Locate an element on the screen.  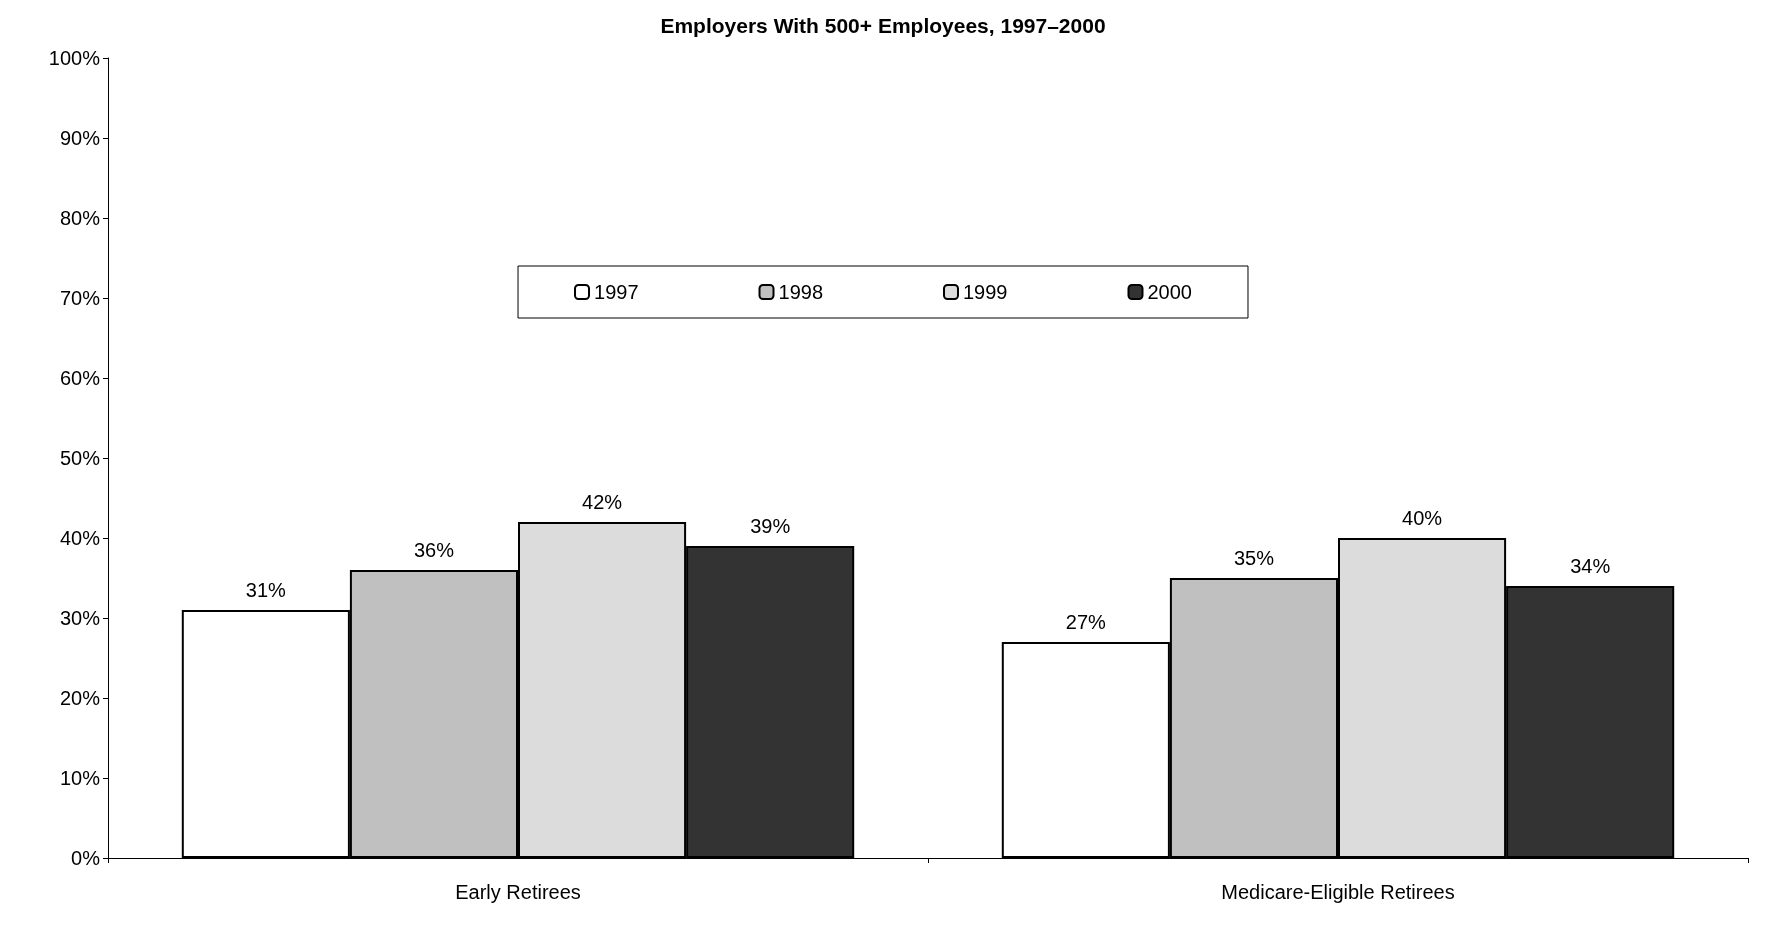
y-tick-label: 10% is located at coordinates (80, 778).